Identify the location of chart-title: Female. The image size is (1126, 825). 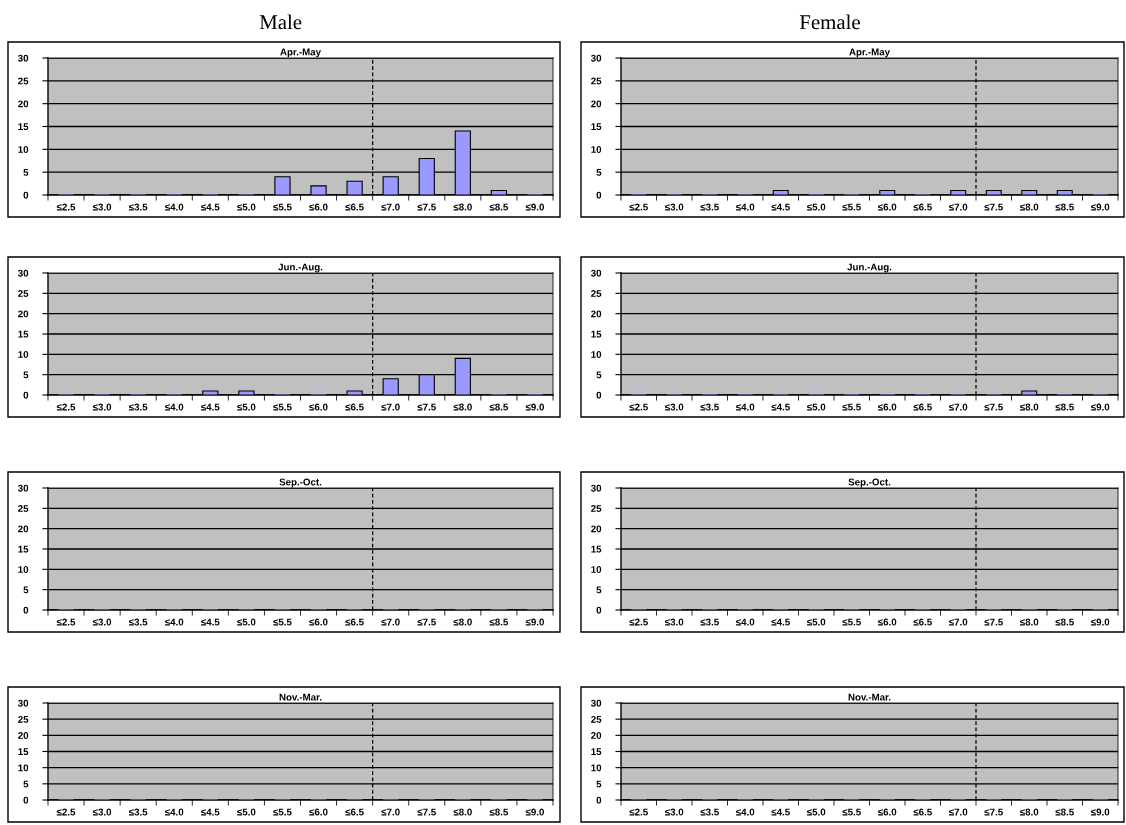
(829, 22).